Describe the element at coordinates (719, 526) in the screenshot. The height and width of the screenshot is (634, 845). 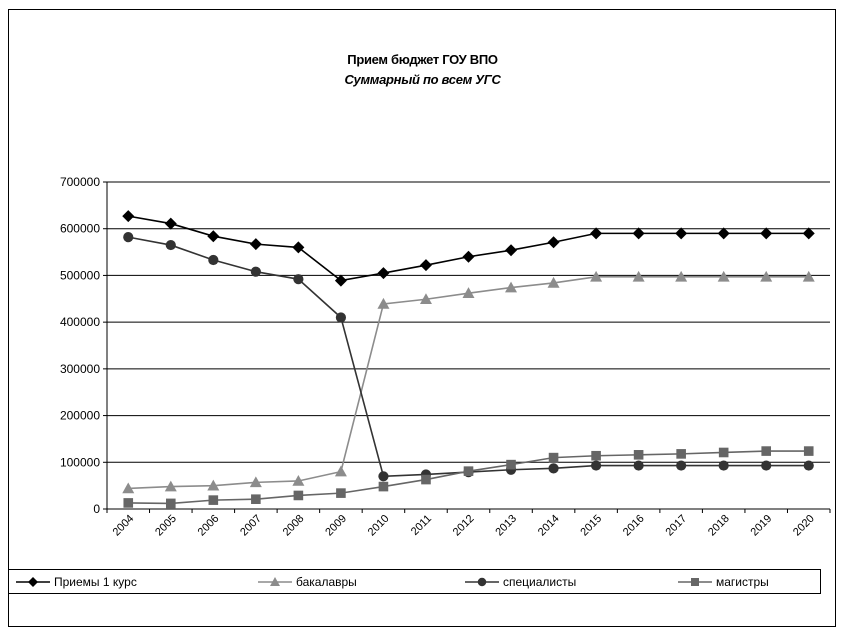
I see `x-tick-label: 2018` at that location.